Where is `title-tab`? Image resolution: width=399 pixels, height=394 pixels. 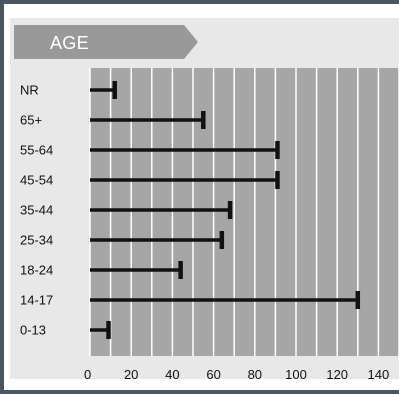
title-tab is located at coordinates (106, 42).